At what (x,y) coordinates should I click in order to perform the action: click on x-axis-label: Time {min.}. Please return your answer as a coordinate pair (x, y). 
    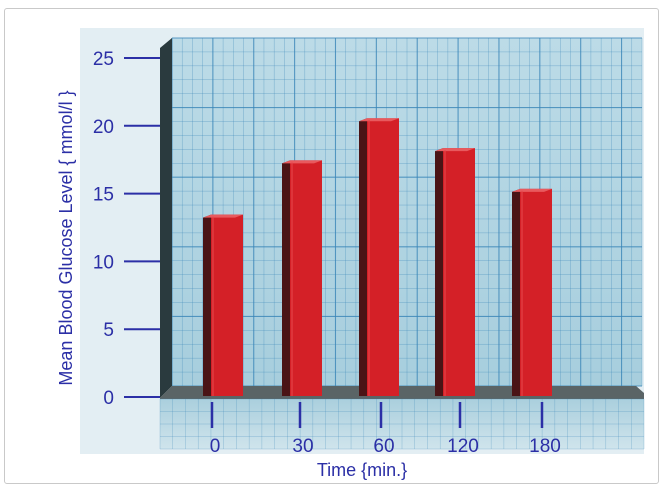
    Looking at the image, I should click on (362, 470).